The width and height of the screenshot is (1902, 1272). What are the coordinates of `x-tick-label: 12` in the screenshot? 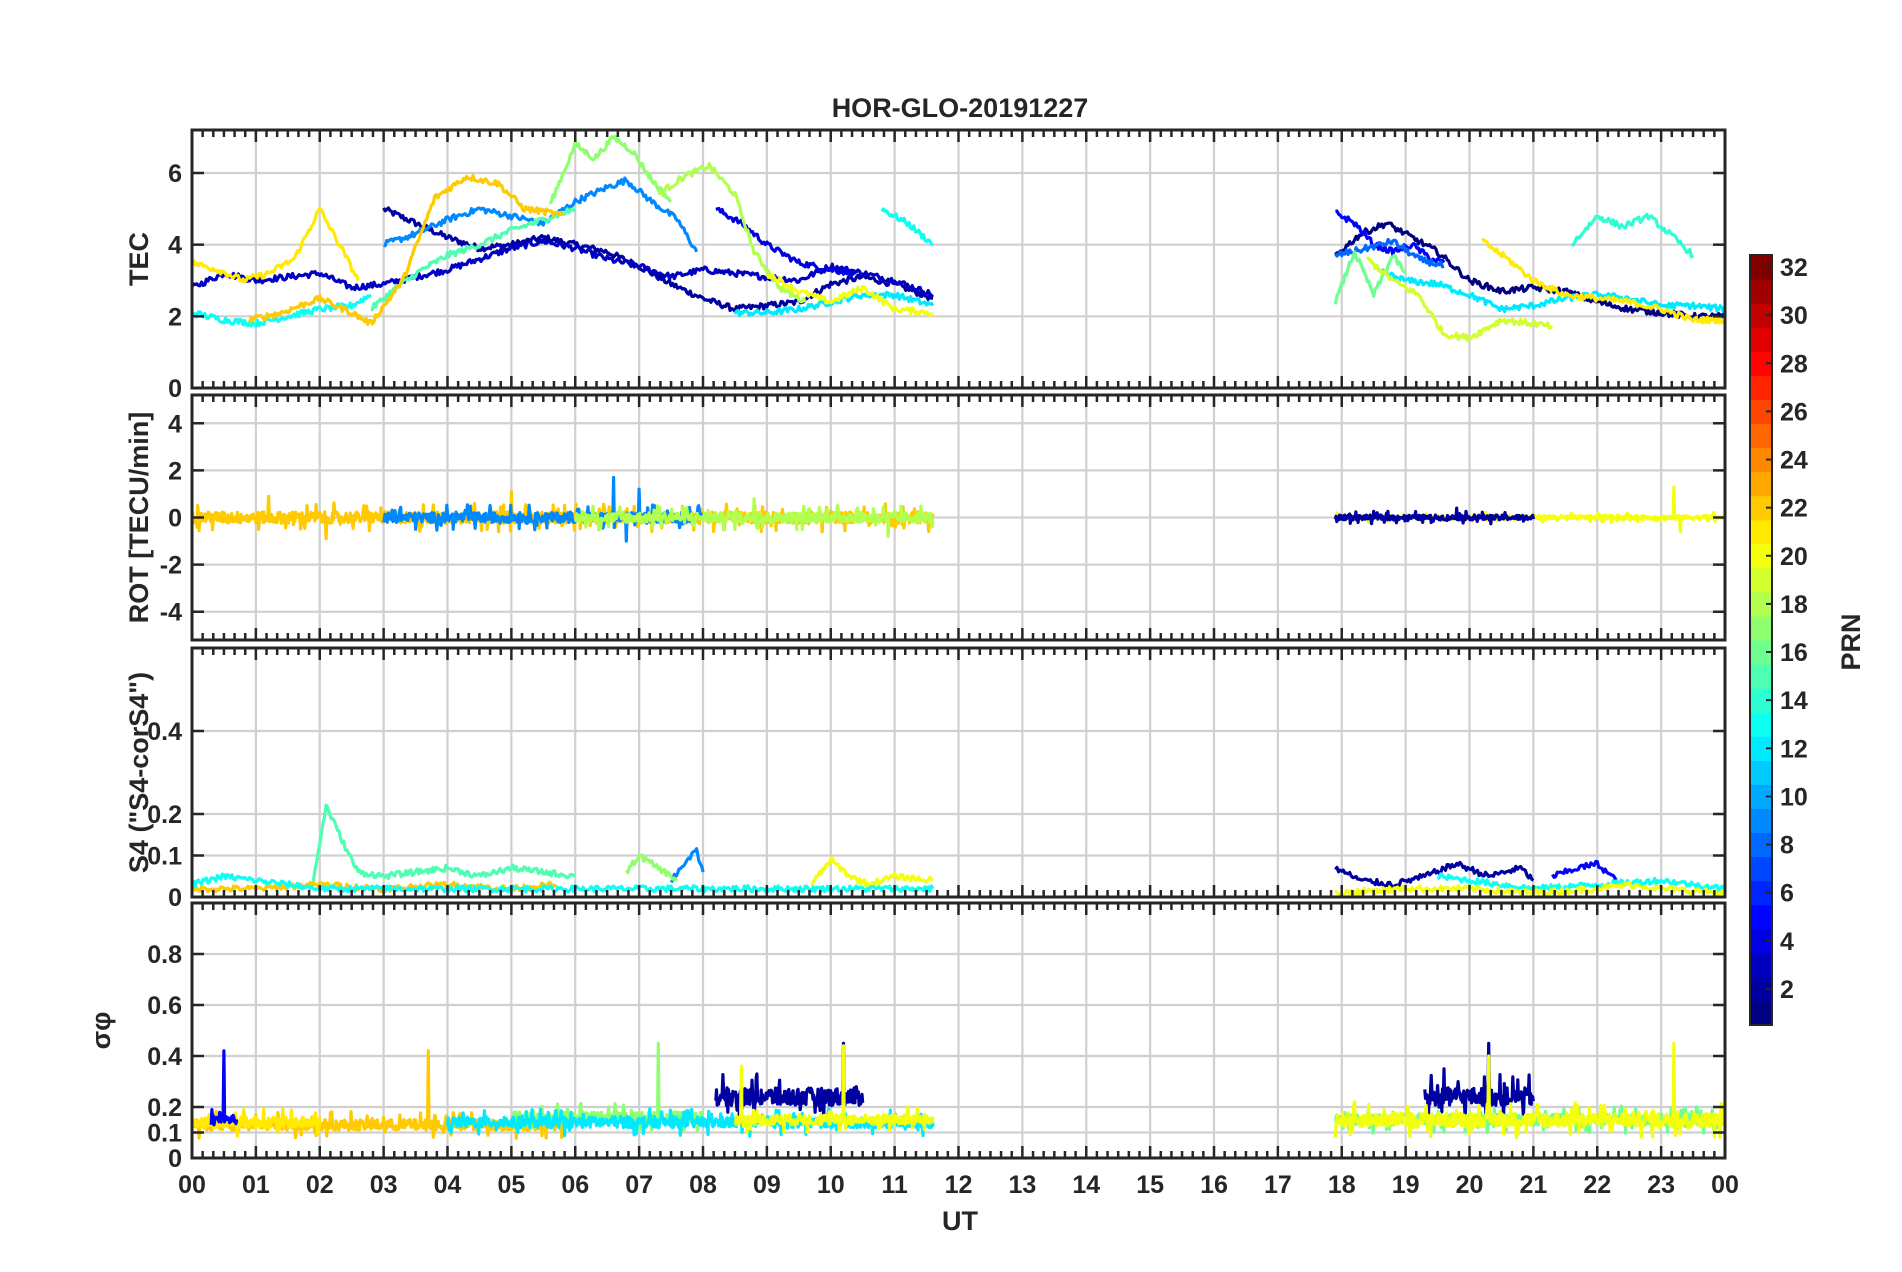 It's located at (959, 1185).